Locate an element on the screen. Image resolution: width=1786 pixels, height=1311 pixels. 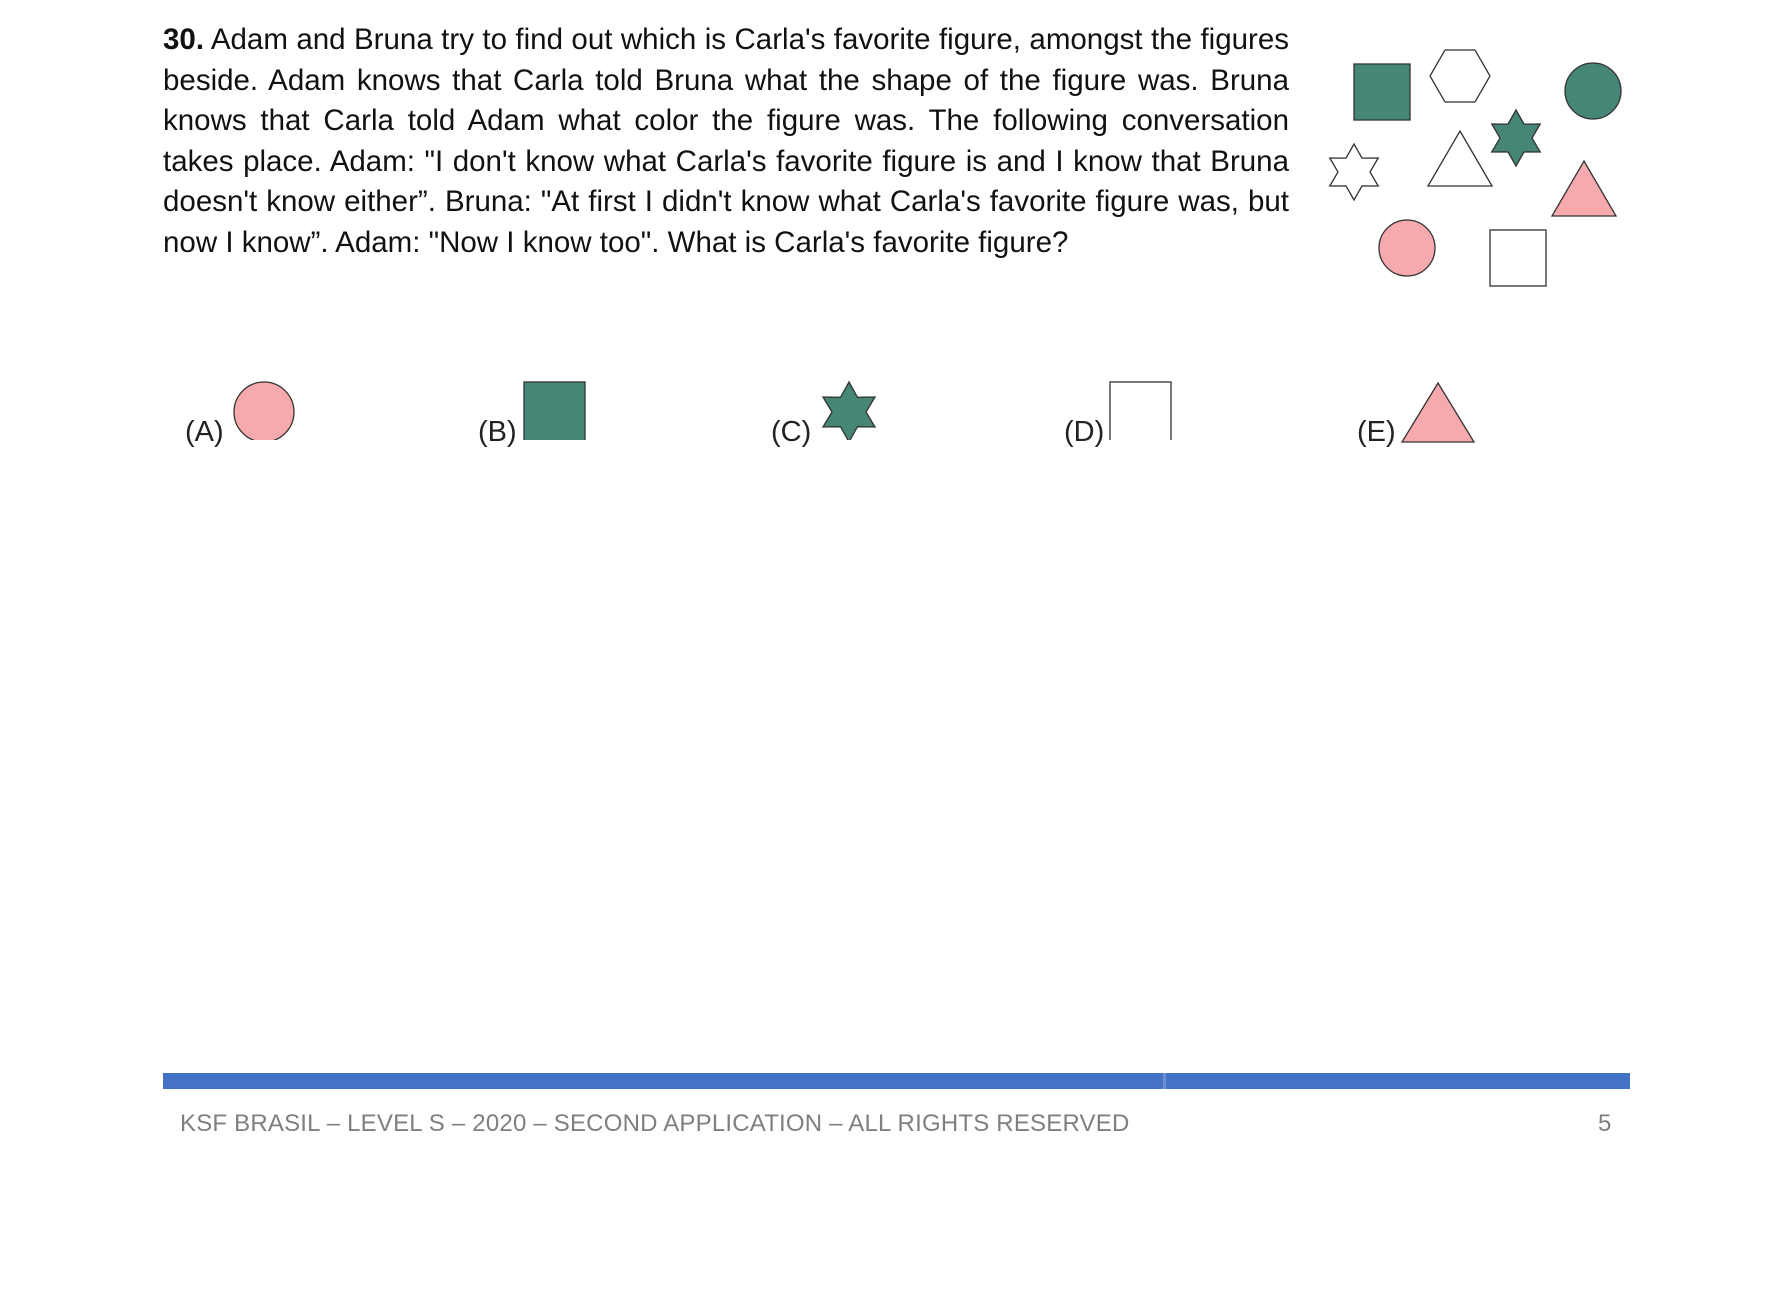
figure-pink-circle is located at coordinates (1407, 248).